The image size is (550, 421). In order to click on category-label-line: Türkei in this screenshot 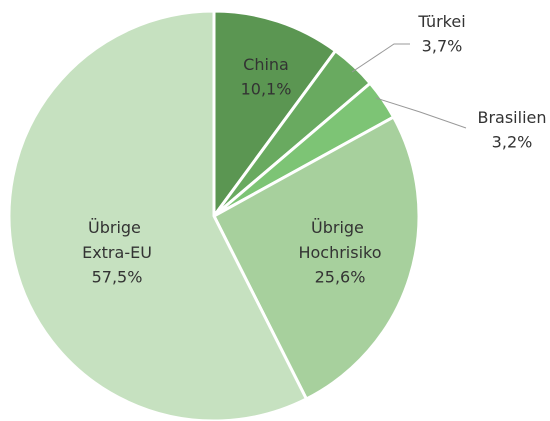, I will do `click(441, 21)`.